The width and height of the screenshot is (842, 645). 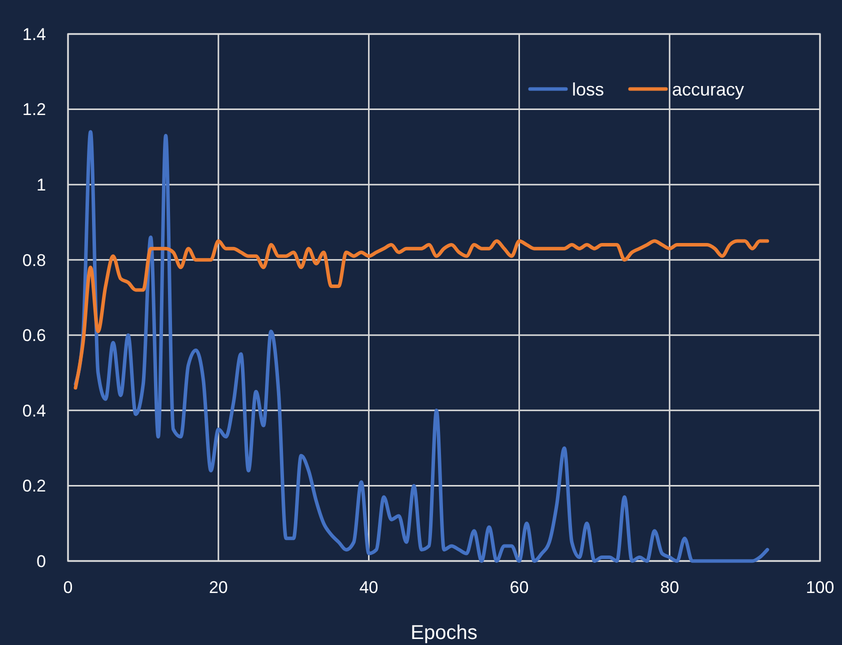 What do you see at coordinates (34, 34) in the screenshot?
I see `y-tick-label: 1.4` at bounding box center [34, 34].